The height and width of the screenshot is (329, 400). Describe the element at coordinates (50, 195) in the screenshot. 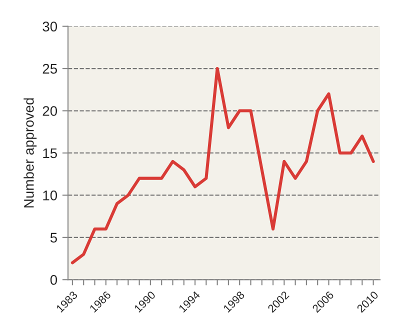

I see `y-tick-label: 10` at that location.